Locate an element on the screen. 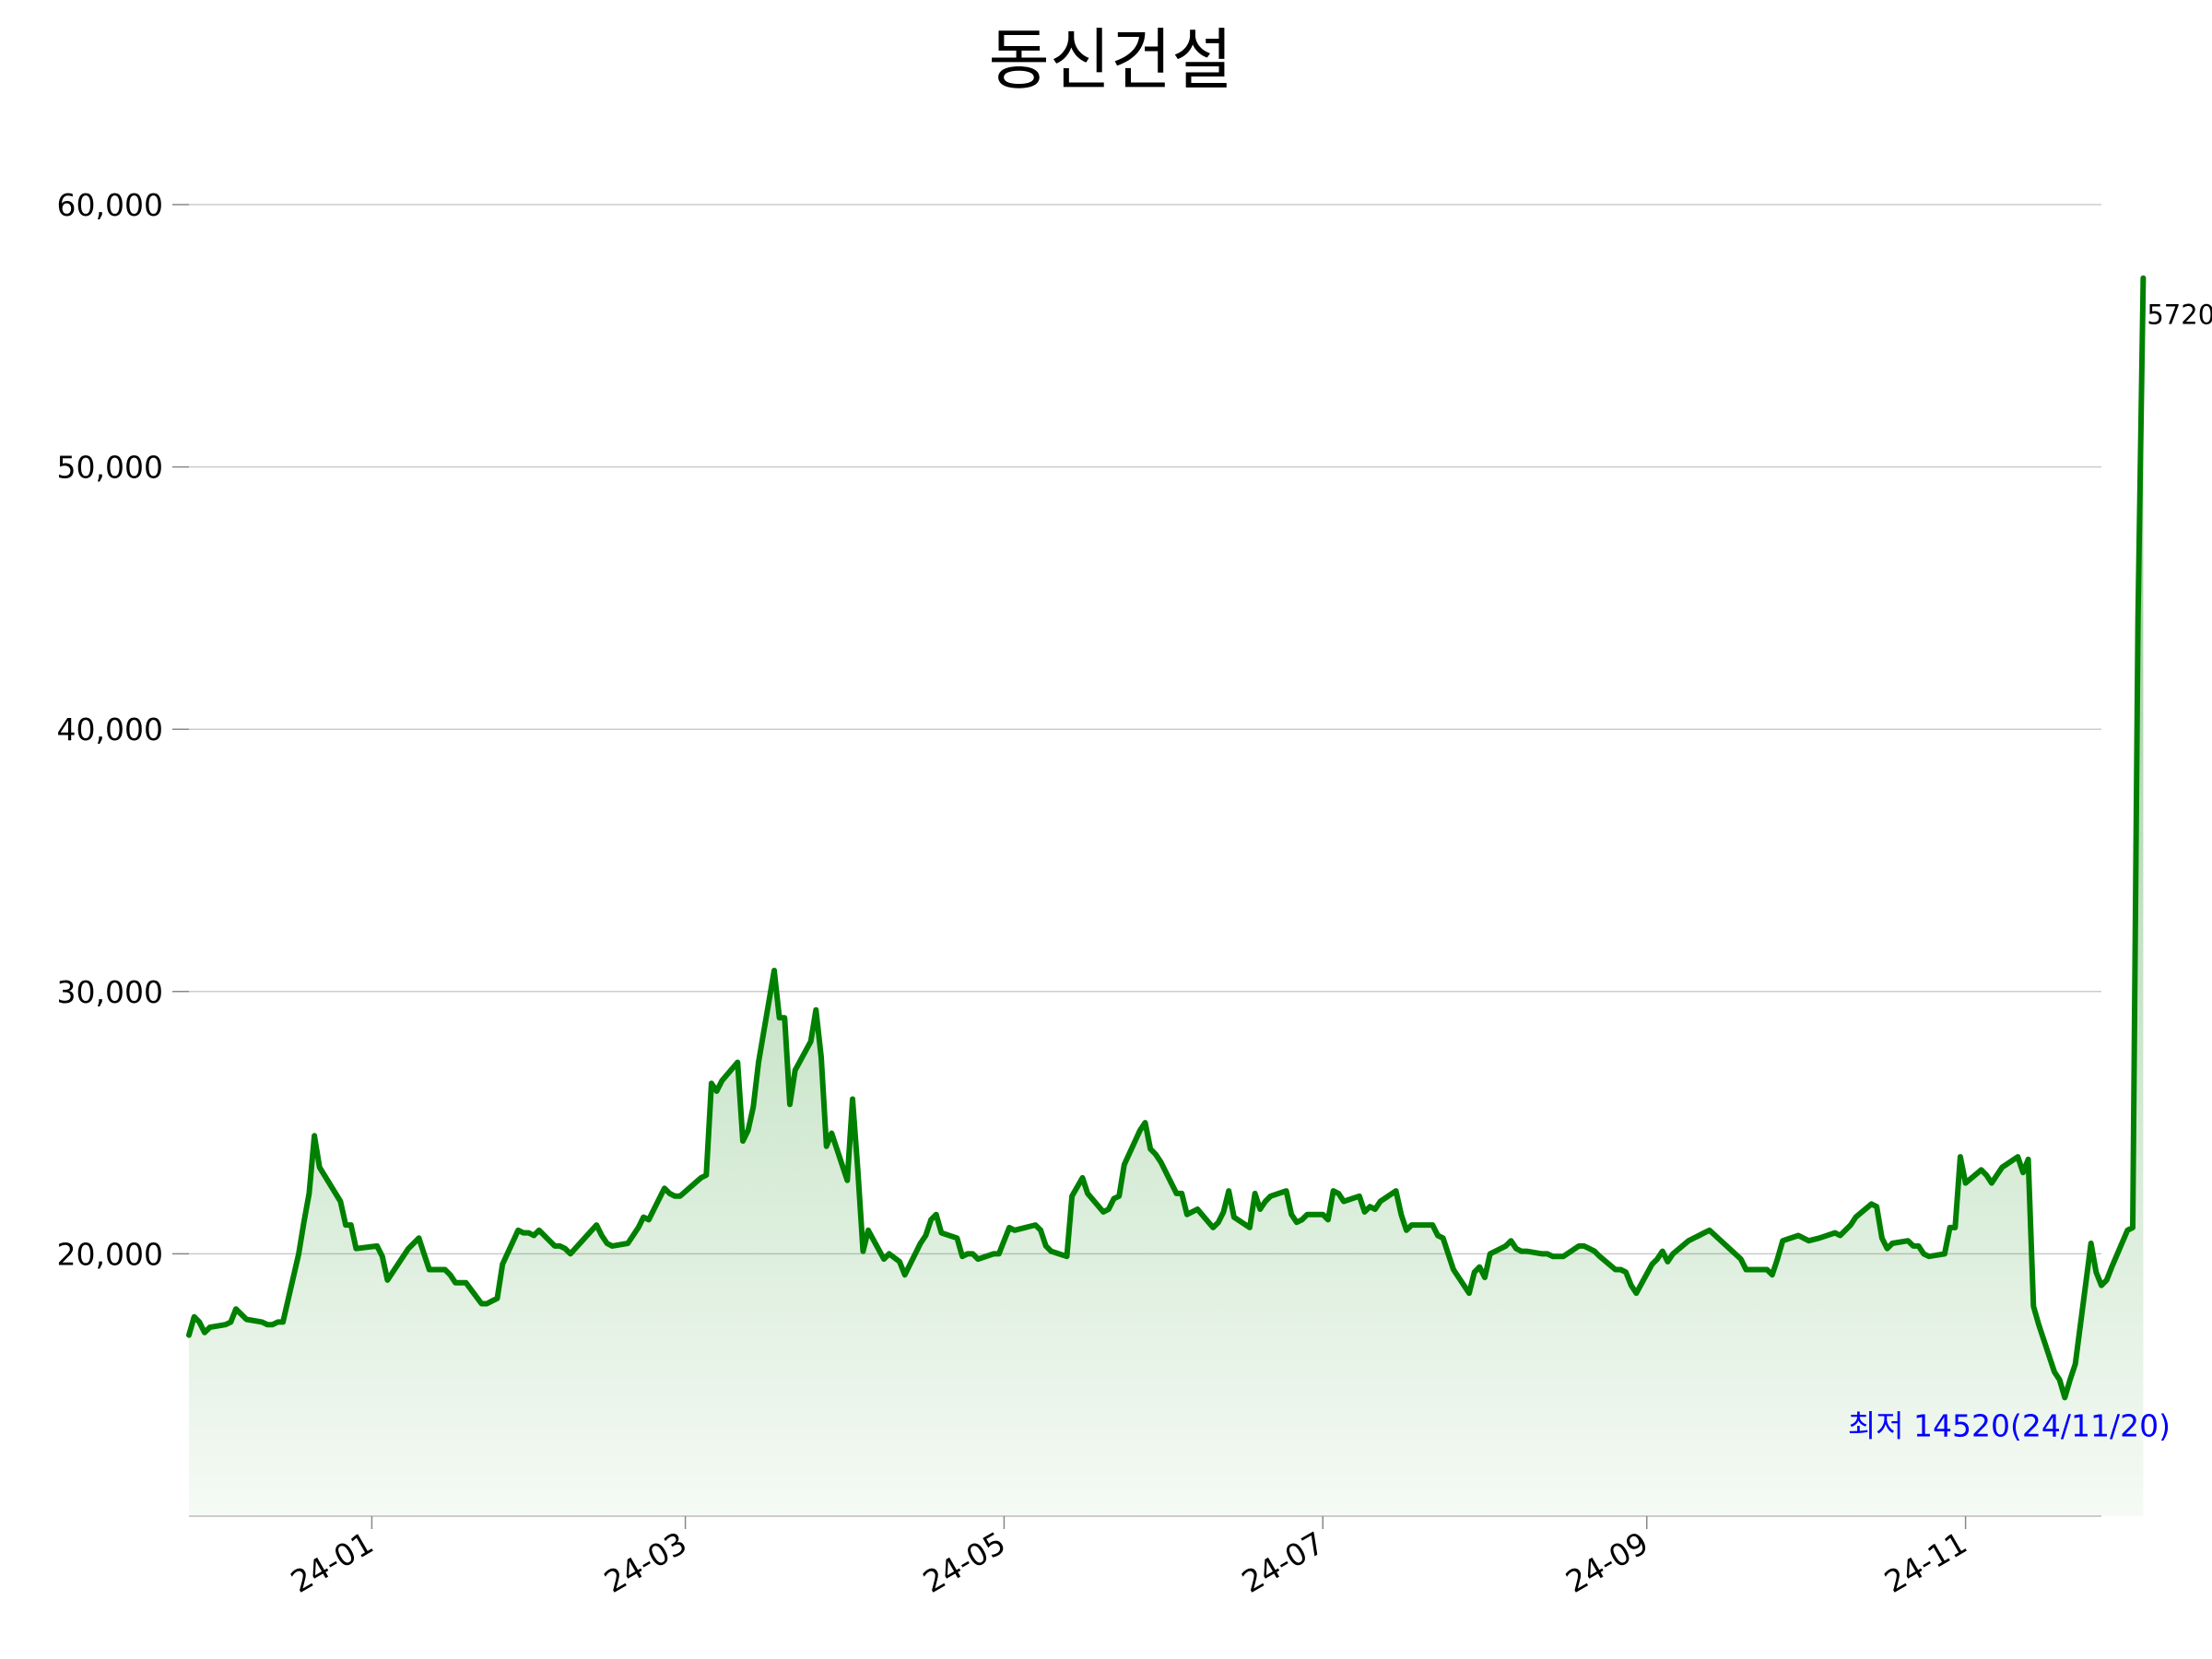 This screenshot has height=1659, width=2212. min-value-label: 최저 14520(24/11/20) is located at coordinates (2009, 1425).